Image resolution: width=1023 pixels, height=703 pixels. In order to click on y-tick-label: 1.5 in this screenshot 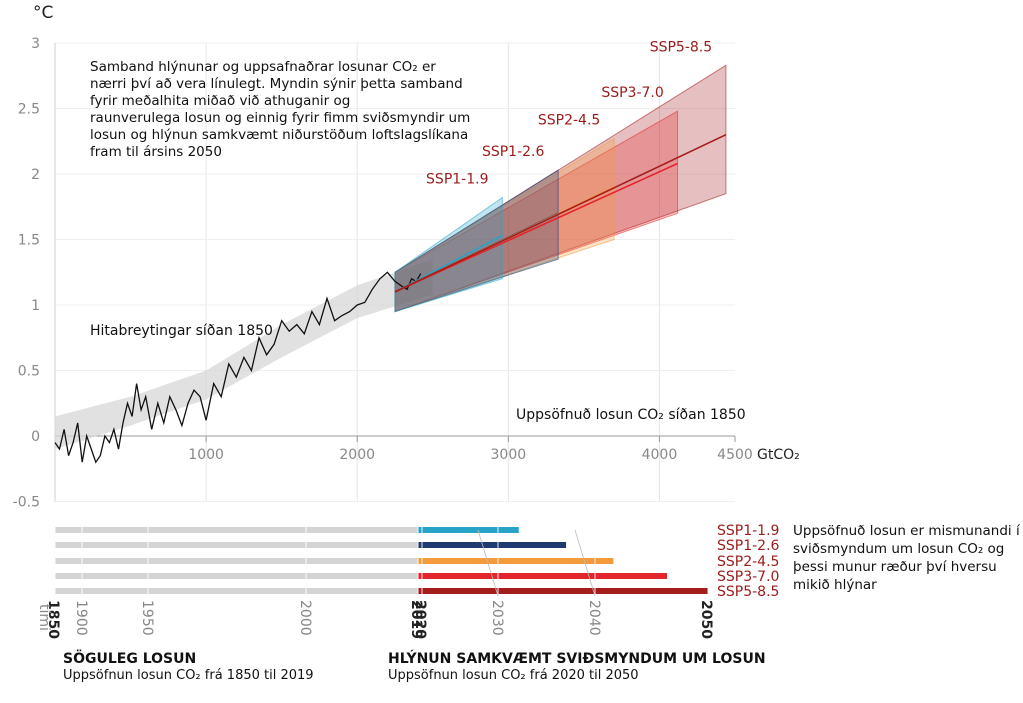, I will do `click(29, 241)`.